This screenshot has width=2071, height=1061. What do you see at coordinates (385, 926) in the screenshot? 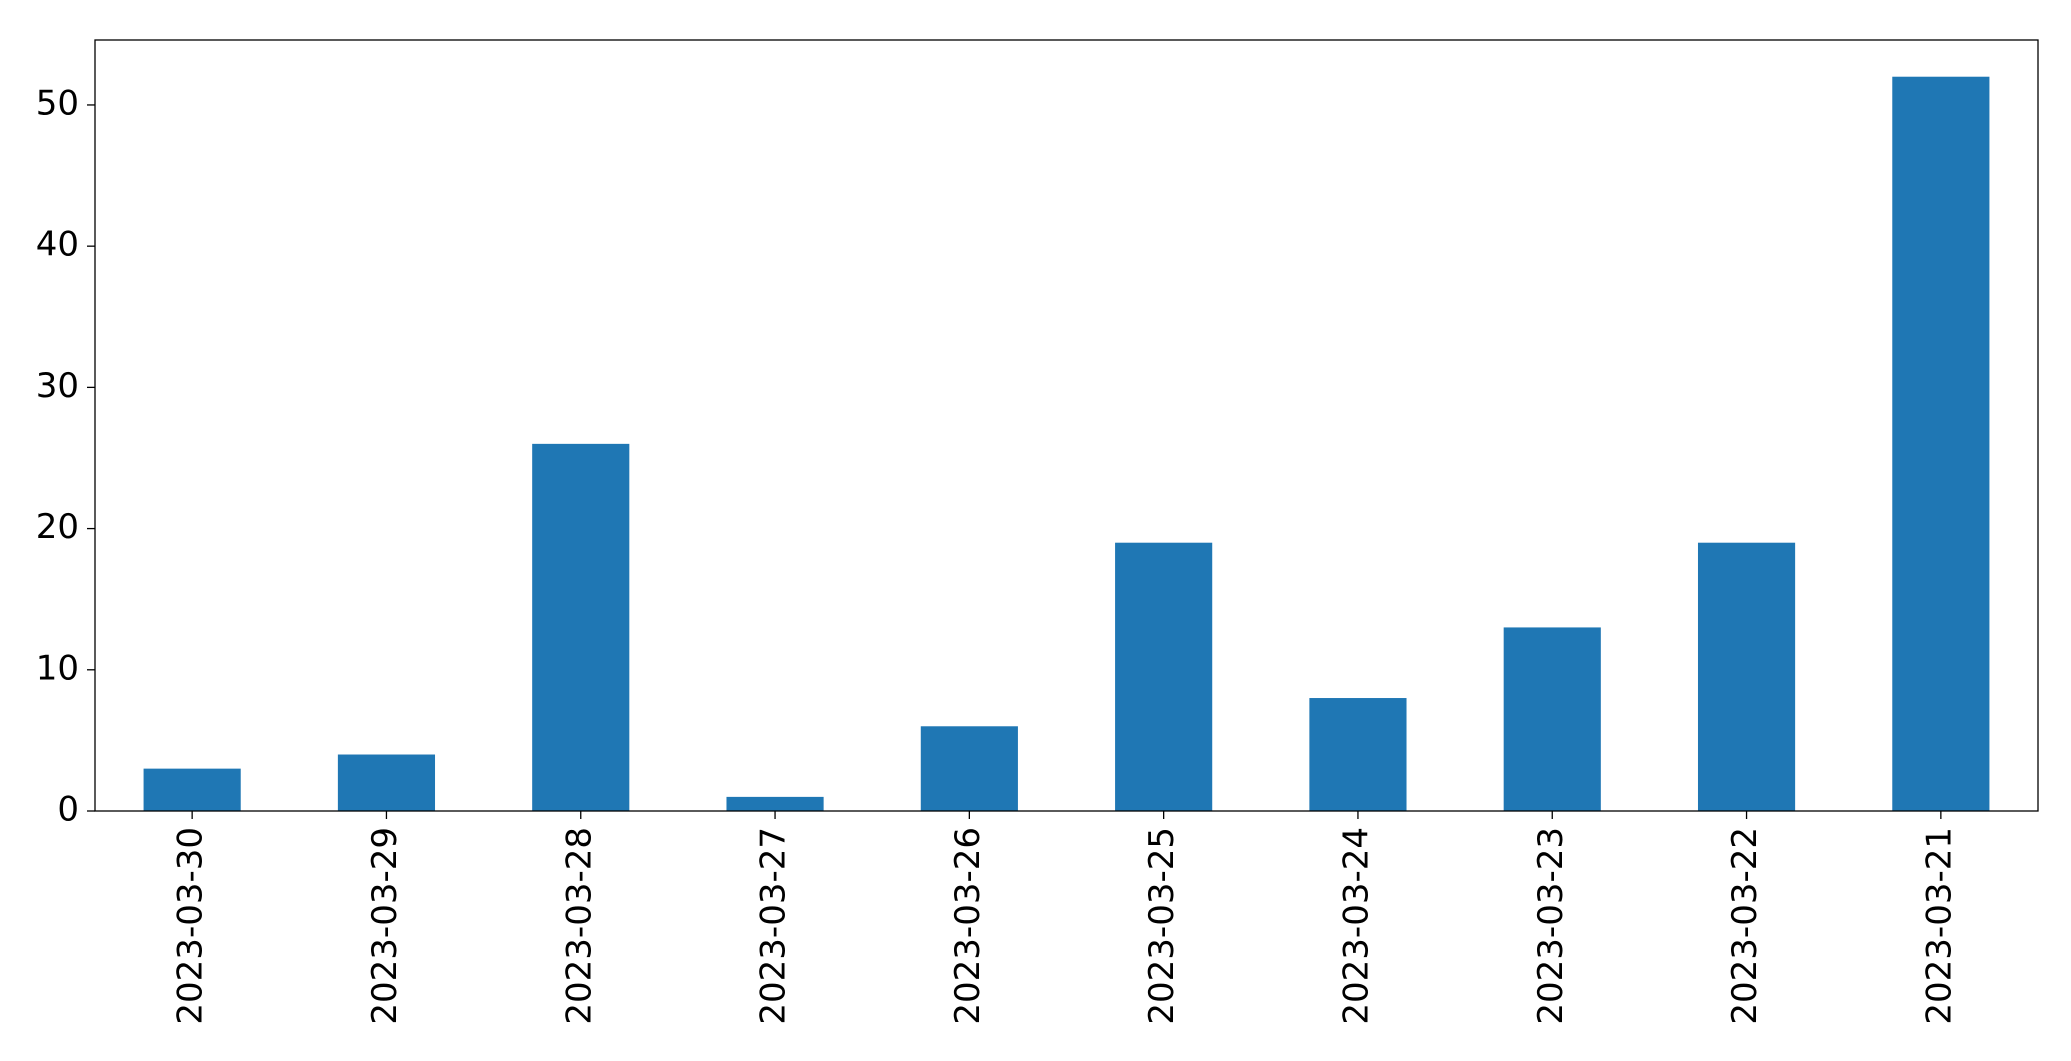
I see `x-tick-label: 2023-03-29` at bounding box center [385, 926].